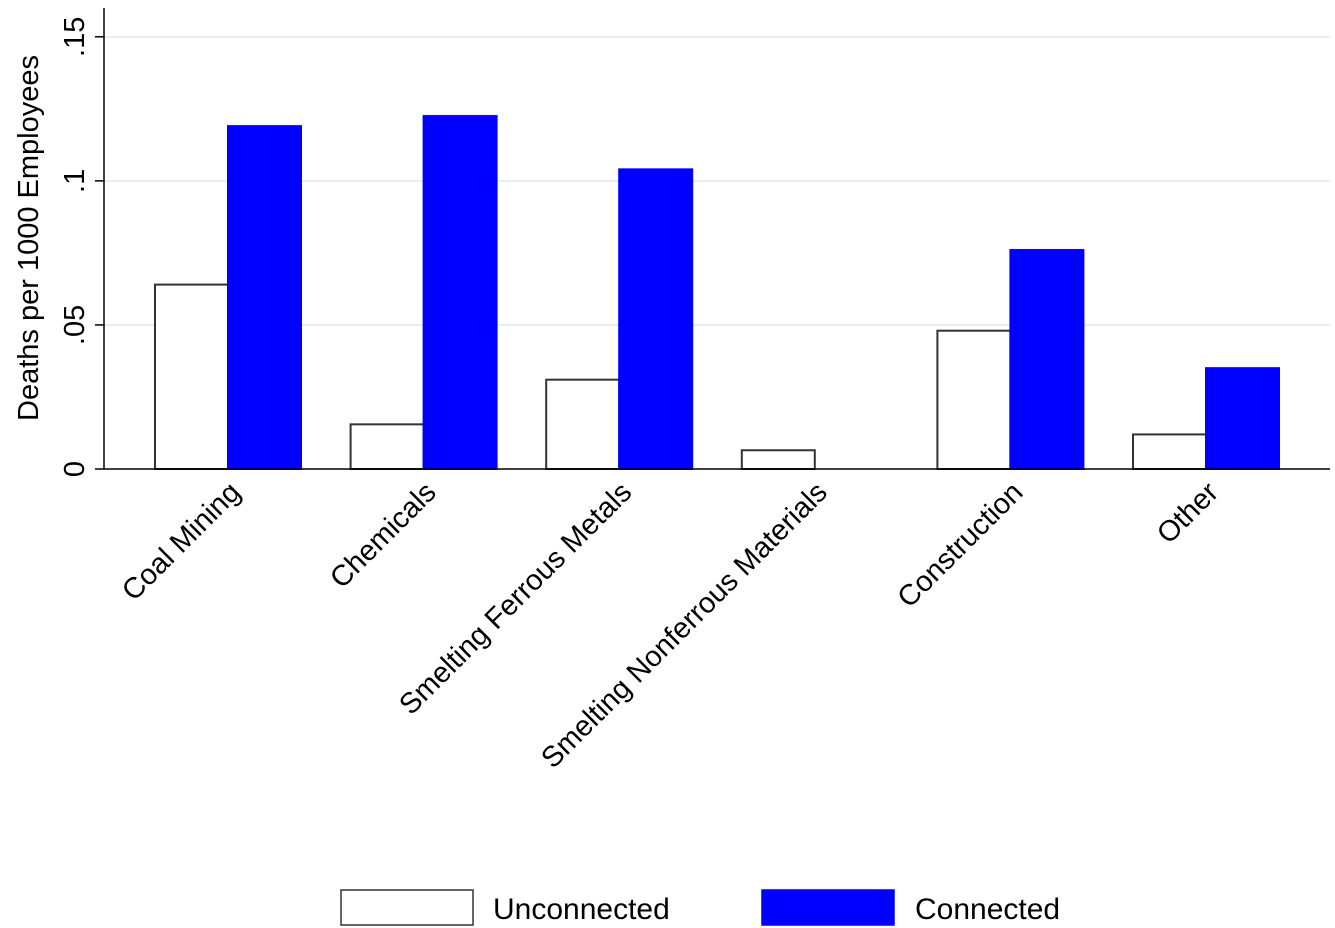 The width and height of the screenshot is (1335, 928). What do you see at coordinates (75, 247) in the screenshot?
I see `y-tick-labels: 0 .05 .1 .15` at bounding box center [75, 247].